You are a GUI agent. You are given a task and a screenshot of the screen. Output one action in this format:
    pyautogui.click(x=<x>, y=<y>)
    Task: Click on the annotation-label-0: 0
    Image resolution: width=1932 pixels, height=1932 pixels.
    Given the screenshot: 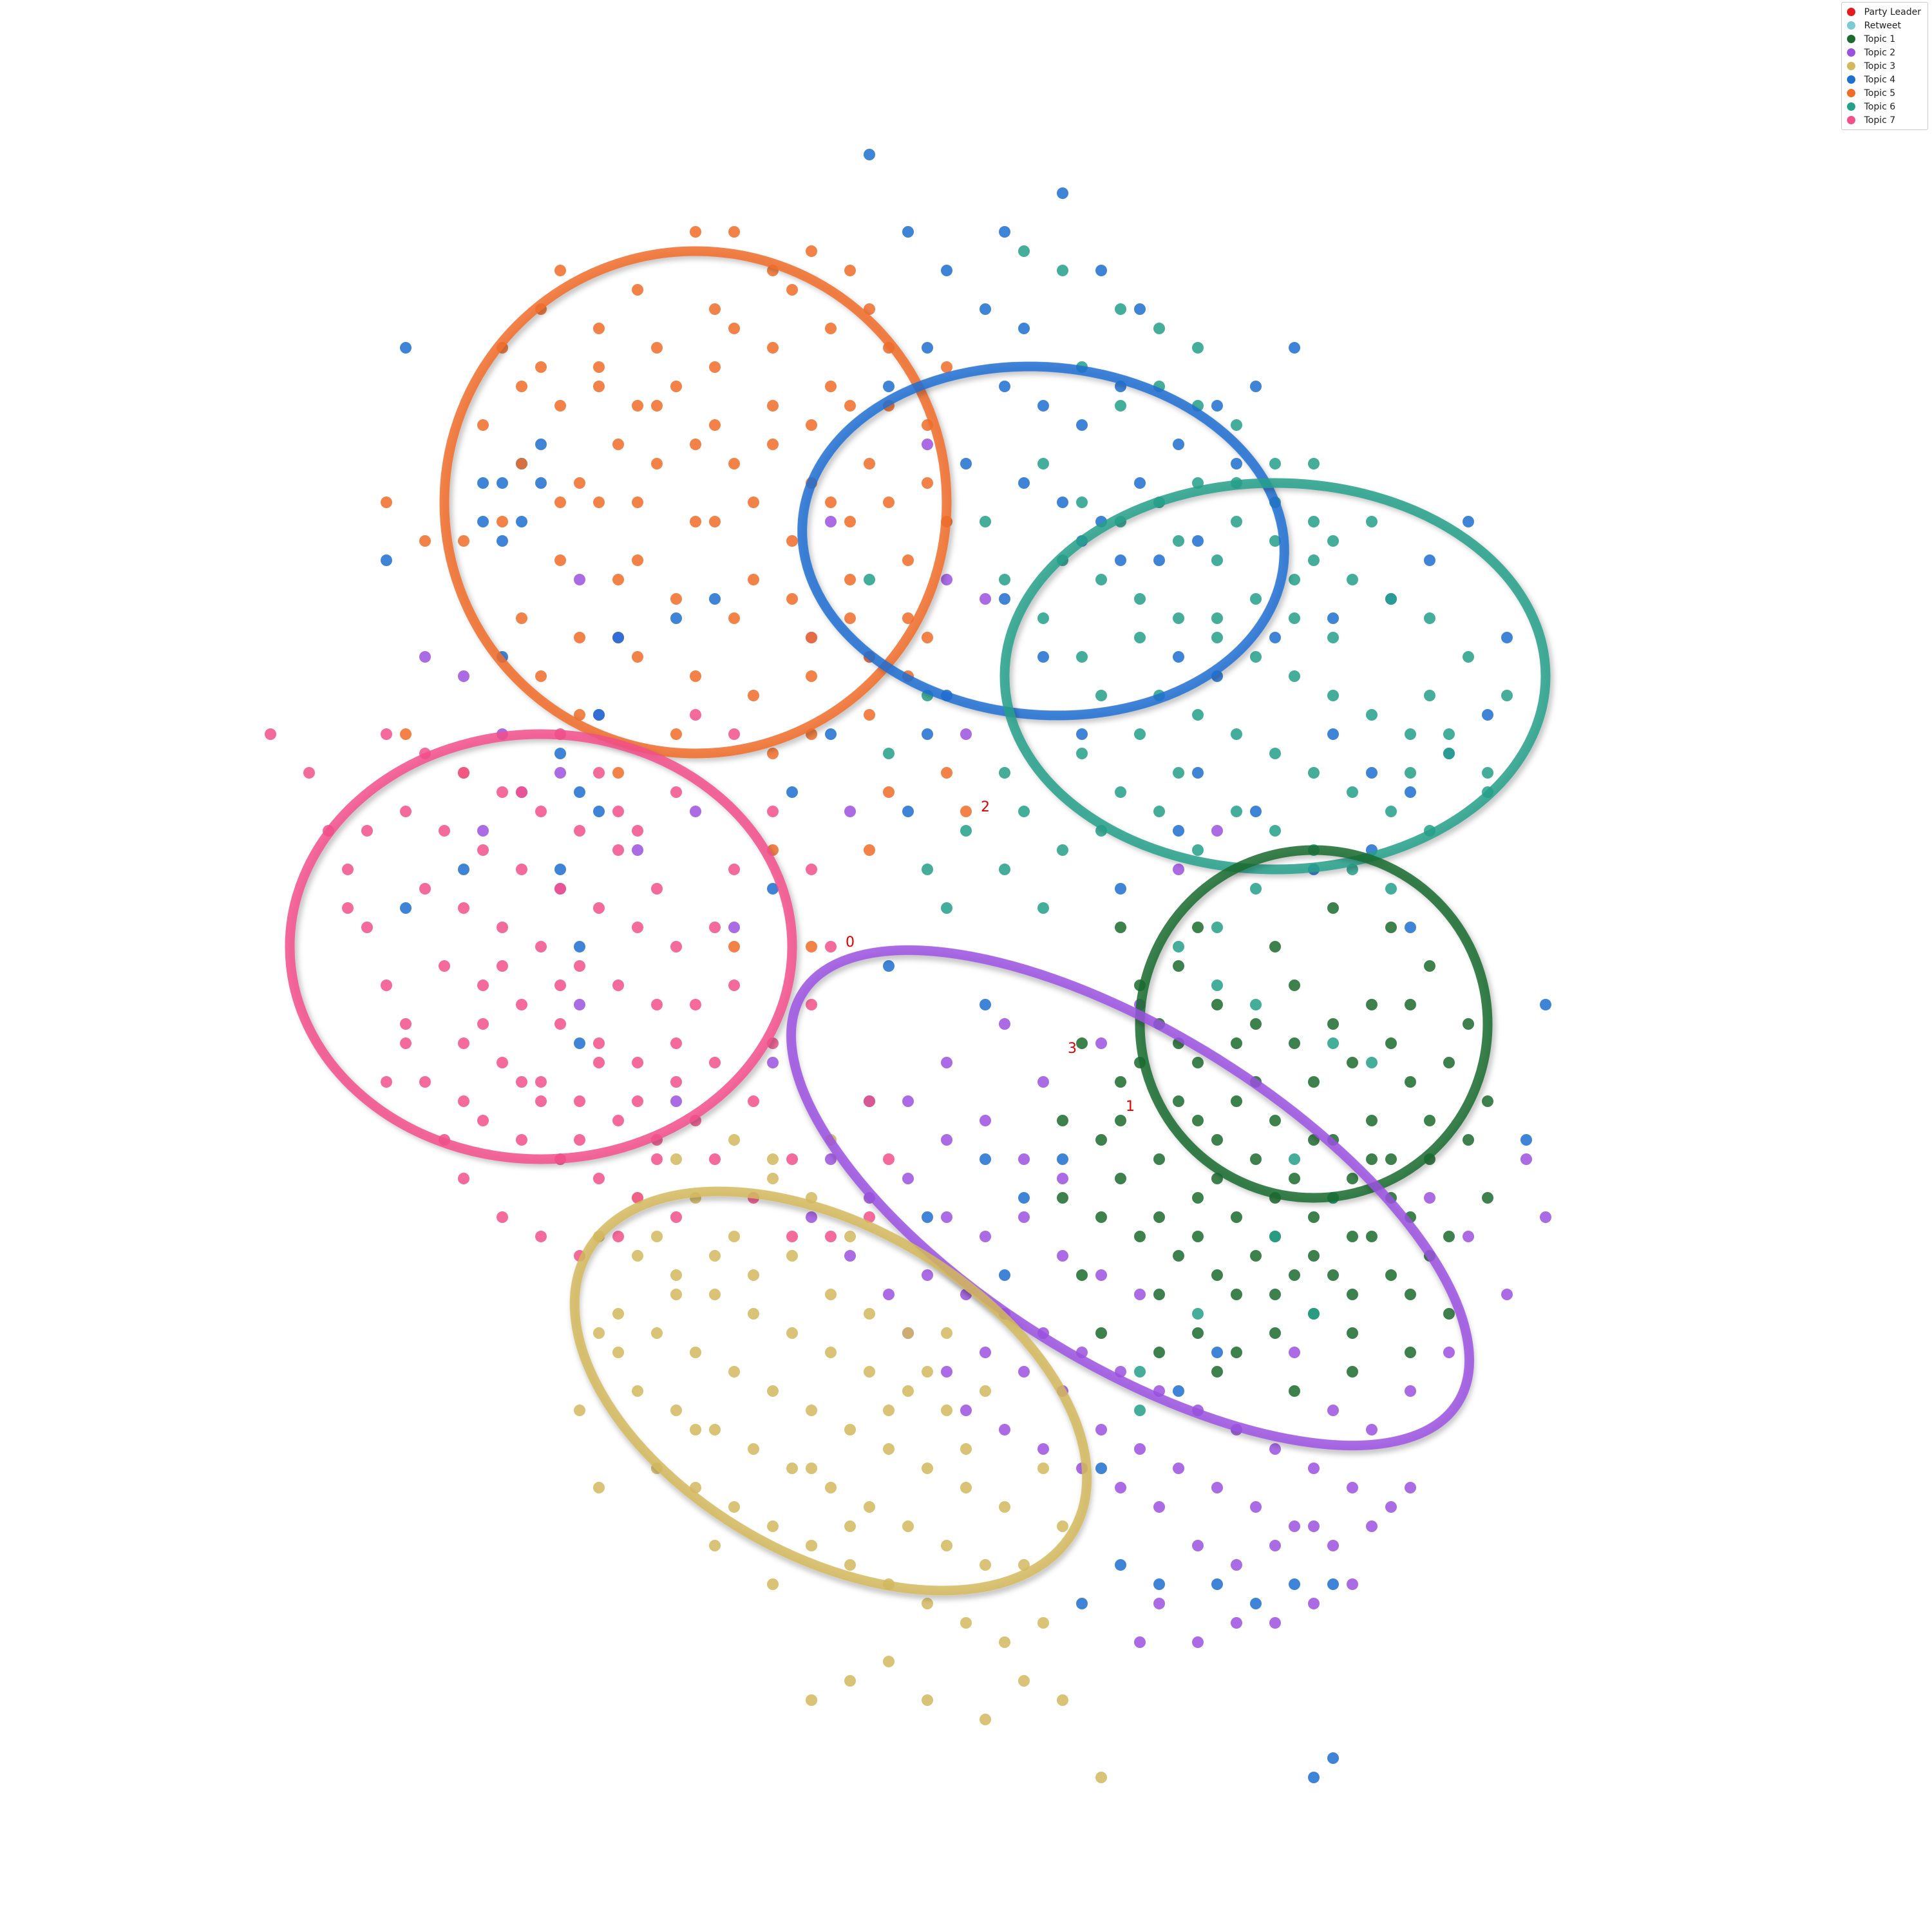 What is the action you would take?
    pyautogui.click(x=850, y=943)
    